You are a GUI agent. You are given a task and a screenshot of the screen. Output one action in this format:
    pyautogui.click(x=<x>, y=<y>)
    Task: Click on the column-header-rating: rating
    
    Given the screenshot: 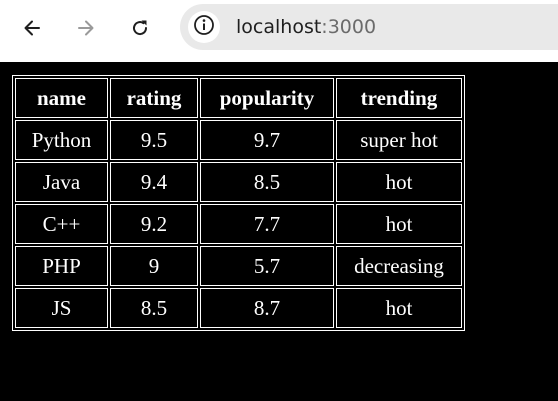 What is the action you would take?
    pyautogui.click(x=154, y=98)
    